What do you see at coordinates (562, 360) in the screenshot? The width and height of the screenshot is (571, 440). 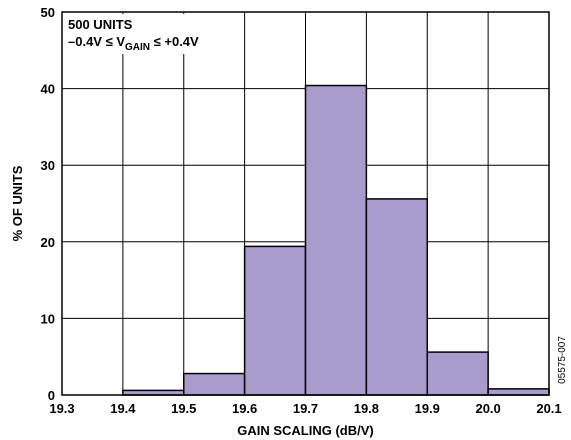 I see `figure-id: 05575-007` at bounding box center [562, 360].